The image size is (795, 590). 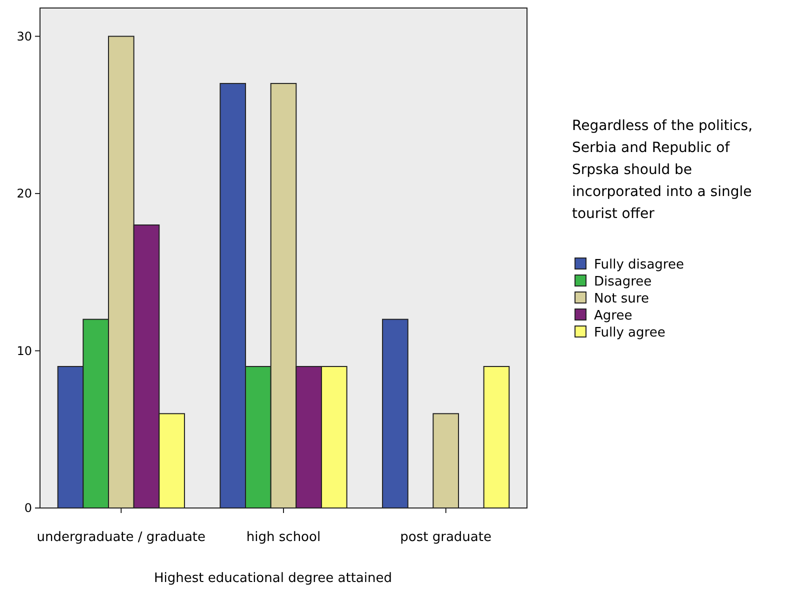 I want to click on legend-label: Disagree, so click(x=623, y=282).